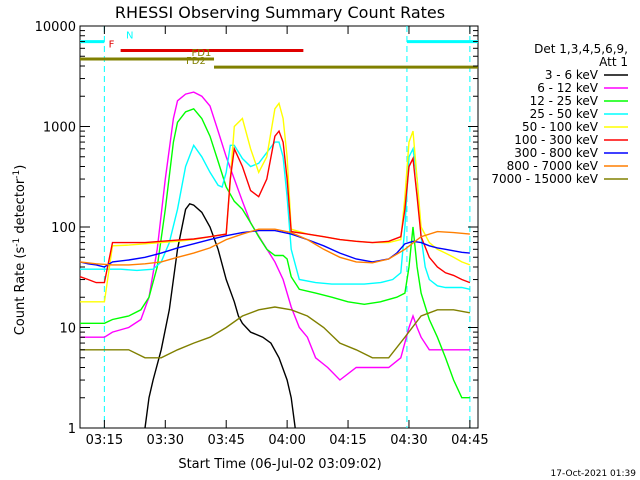 The width and height of the screenshot is (640, 480). Describe the element at coordinates (59, 128) in the screenshot. I see `y-tick-label-3: 1000` at that location.